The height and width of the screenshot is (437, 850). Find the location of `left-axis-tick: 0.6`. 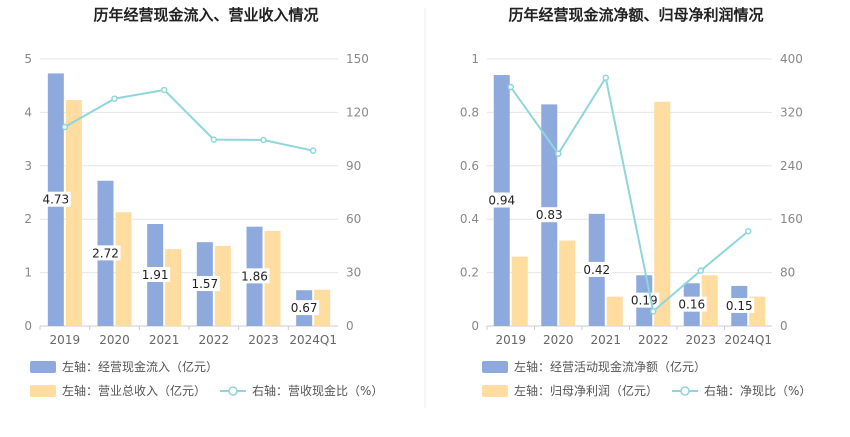

left-axis-tick: 0.6 is located at coordinates (469, 166).